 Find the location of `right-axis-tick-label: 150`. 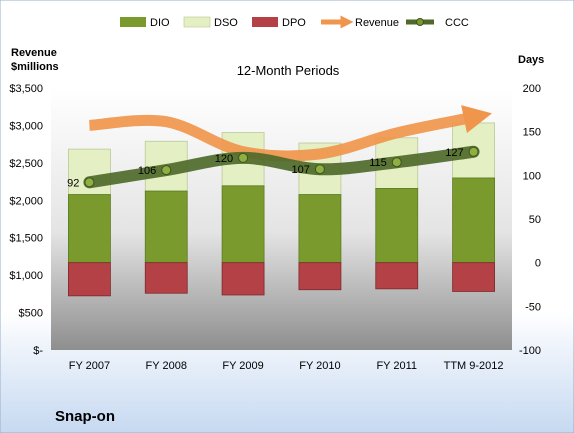

right-axis-tick-label: 150 is located at coordinates (532, 133).